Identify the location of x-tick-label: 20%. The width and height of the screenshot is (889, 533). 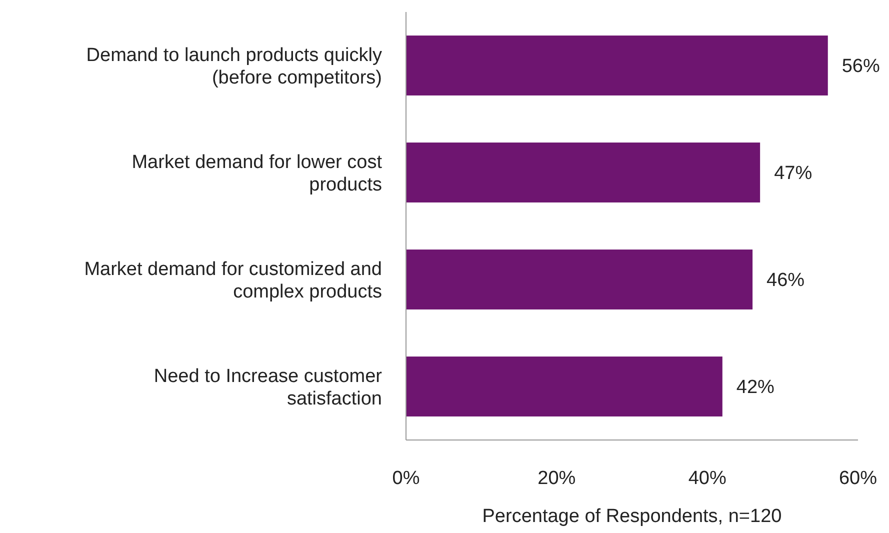
(557, 478).